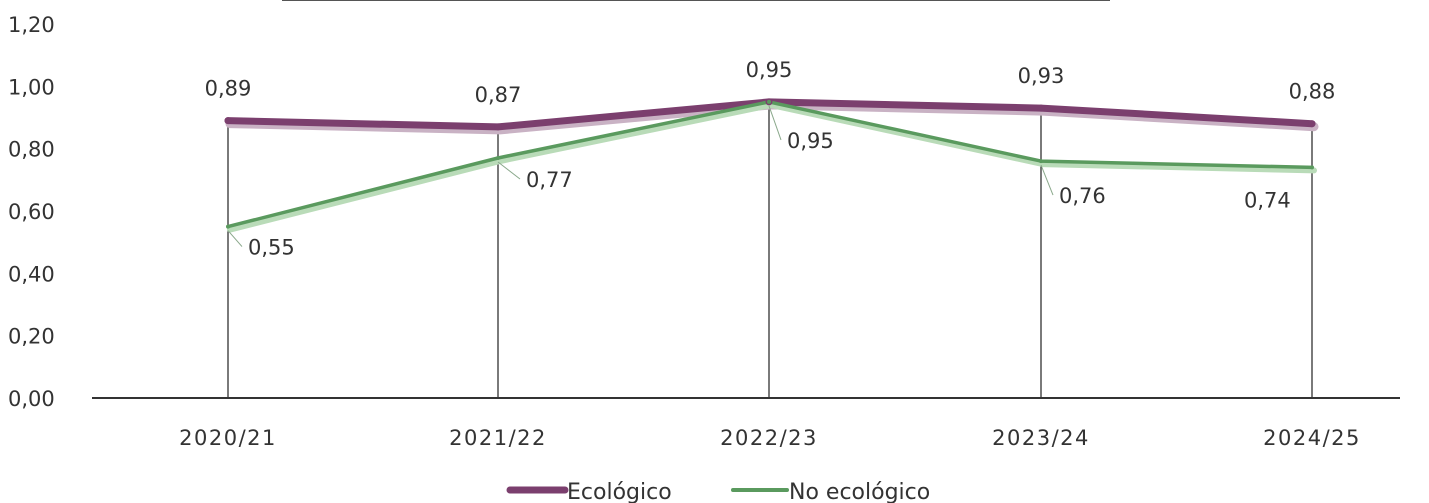  What do you see at coordinates (1082, 196) in the screenshot?
I see `data-label-no-ecologico: 0,76` at bounding box center [1082, 196].